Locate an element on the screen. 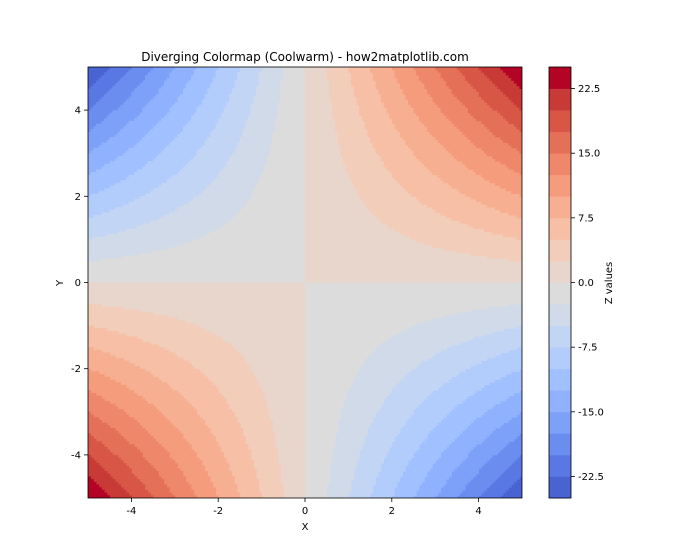  x-tick-label: 0 is located at coordinates (305, 511).